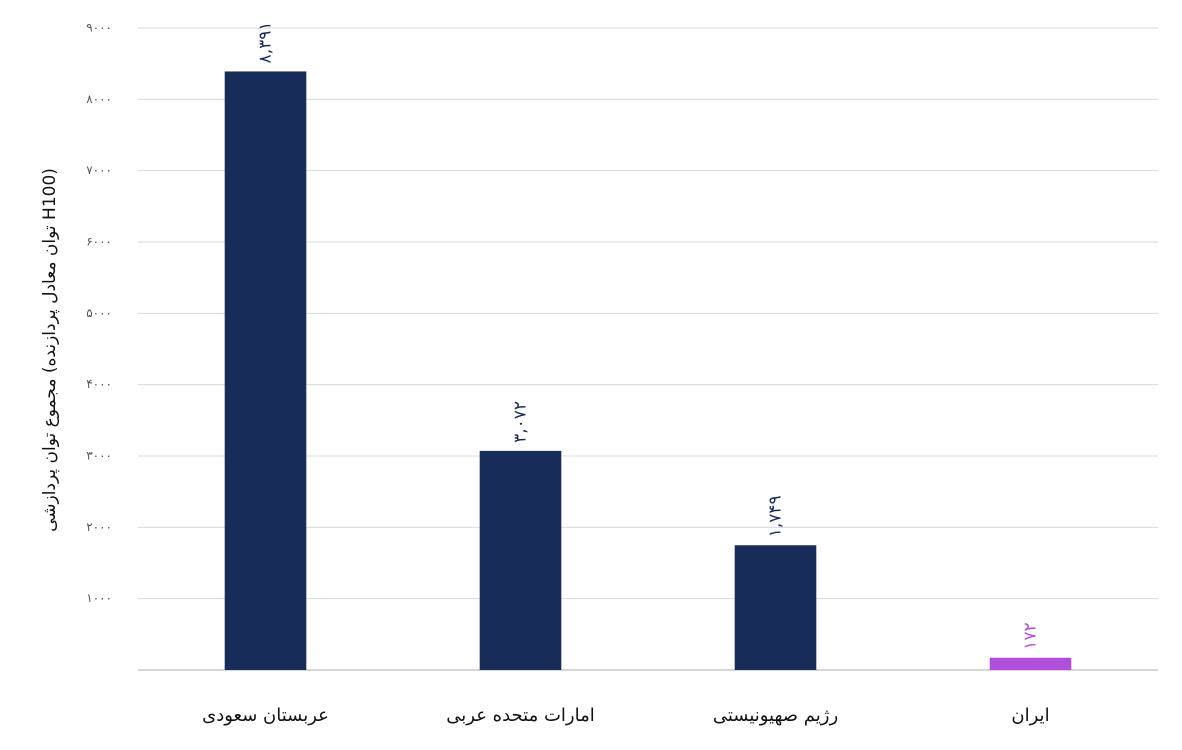 The image size is (1182, 750). What do you see at coordinates (99, 527) in the screenshot?
I see `y-tick-label: ۲۰۰۰` at bounding box center [99, 527].